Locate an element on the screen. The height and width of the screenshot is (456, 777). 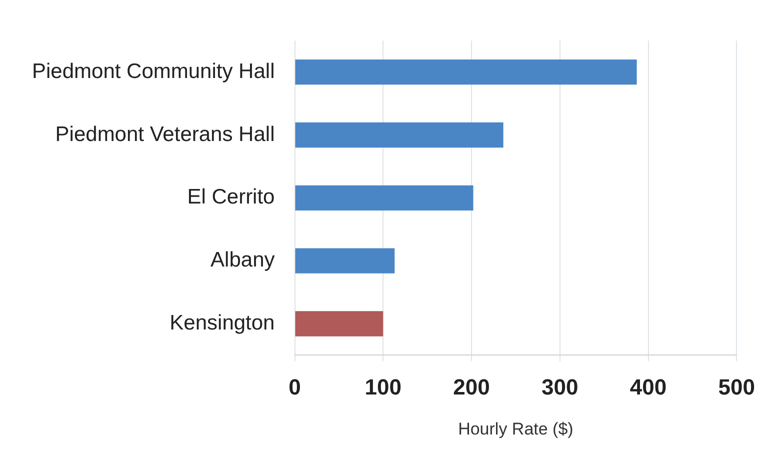
x-axis-title: Hourly Rate ($) is located at coordinates (516, 428).